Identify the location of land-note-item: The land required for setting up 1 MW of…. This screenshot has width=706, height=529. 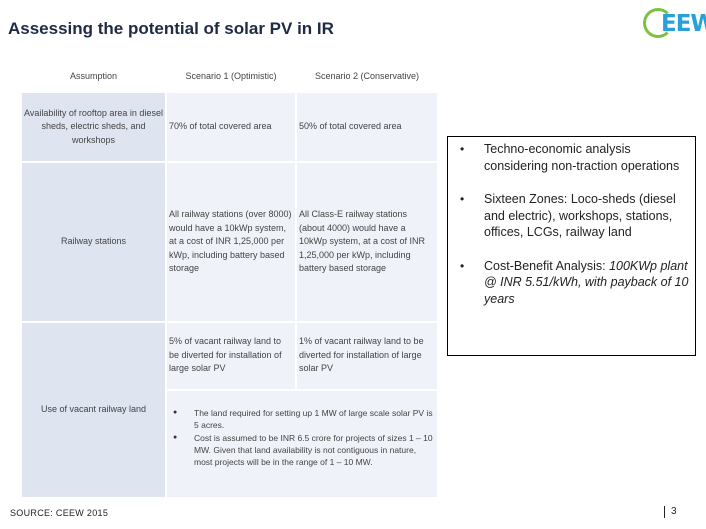
(300, 419).